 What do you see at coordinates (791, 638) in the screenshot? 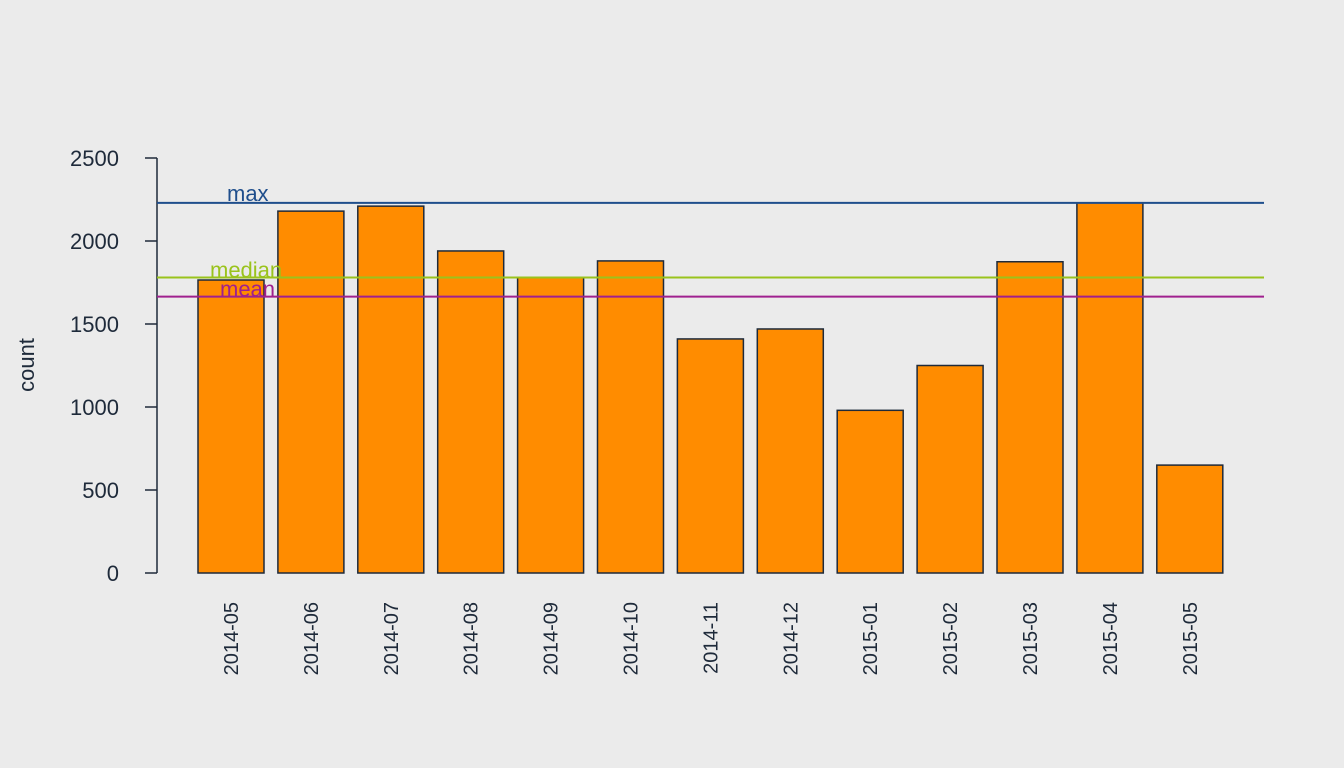
I see `x-tick-label: 2014-12` at bounding box center [791, 638].